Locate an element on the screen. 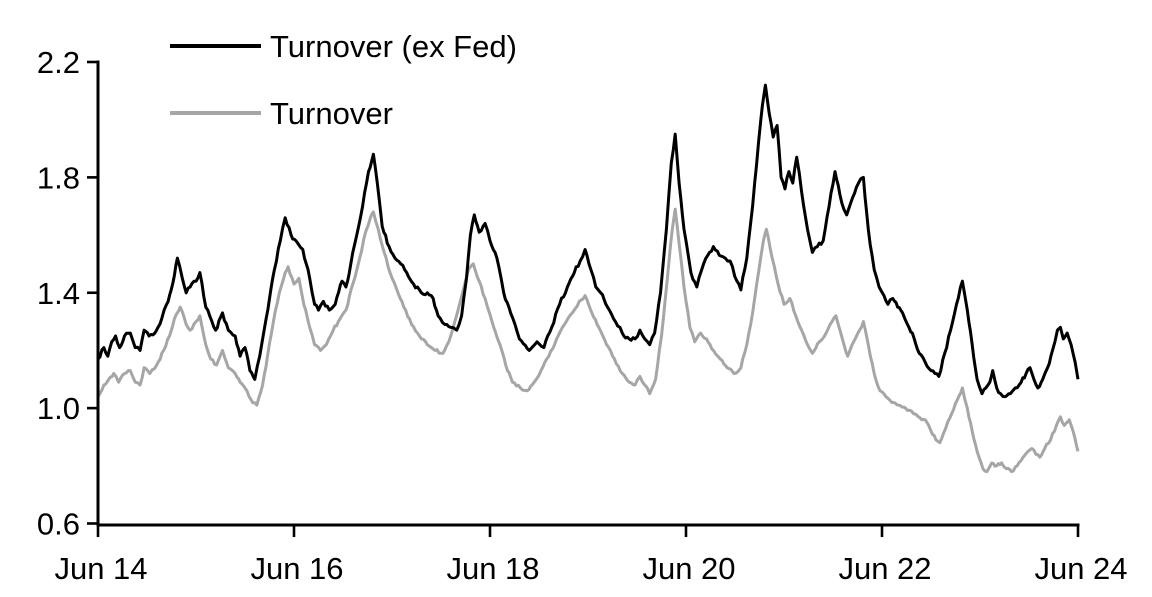 The image size is (1152, 597). legend-entry-turnover: Turnover is located at coordinates (281, 113).